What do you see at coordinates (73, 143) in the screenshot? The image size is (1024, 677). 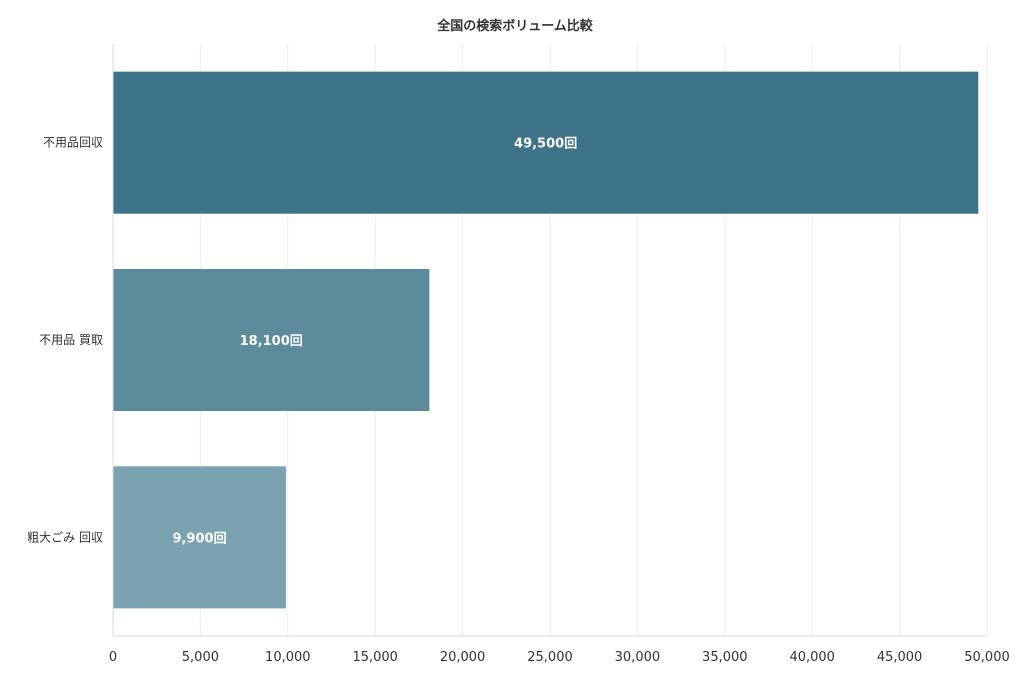 I see `category-label: 不用品回収` at bounding box center [73, 143].